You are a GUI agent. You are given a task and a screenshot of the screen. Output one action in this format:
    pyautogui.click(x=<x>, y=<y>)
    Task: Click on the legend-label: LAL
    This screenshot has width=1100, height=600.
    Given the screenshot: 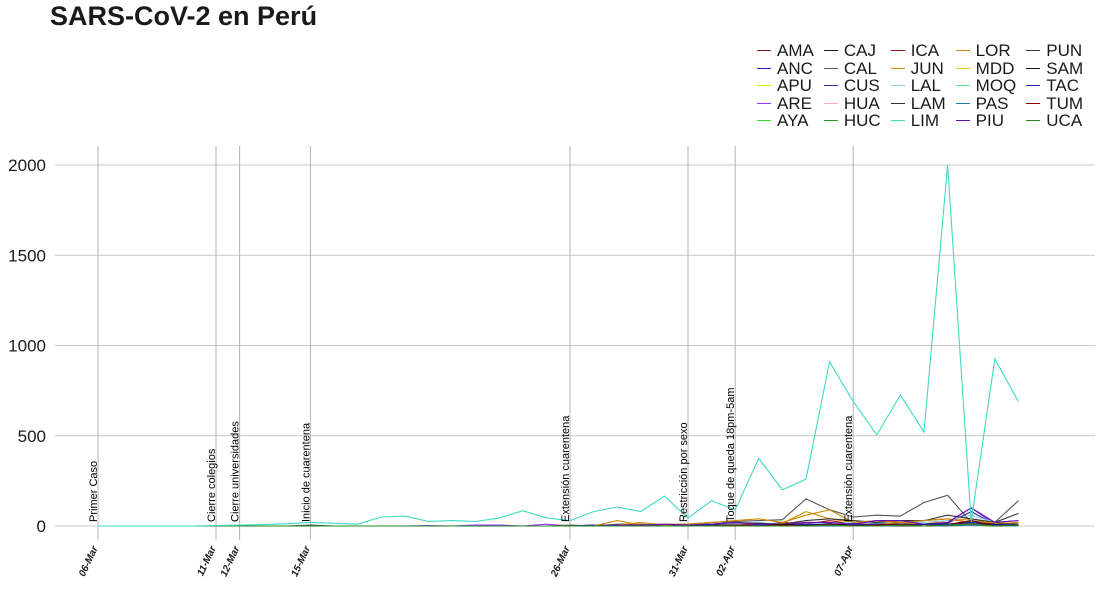 What is the action you would take?
    pyautogui.click(x=925, y=85)
    